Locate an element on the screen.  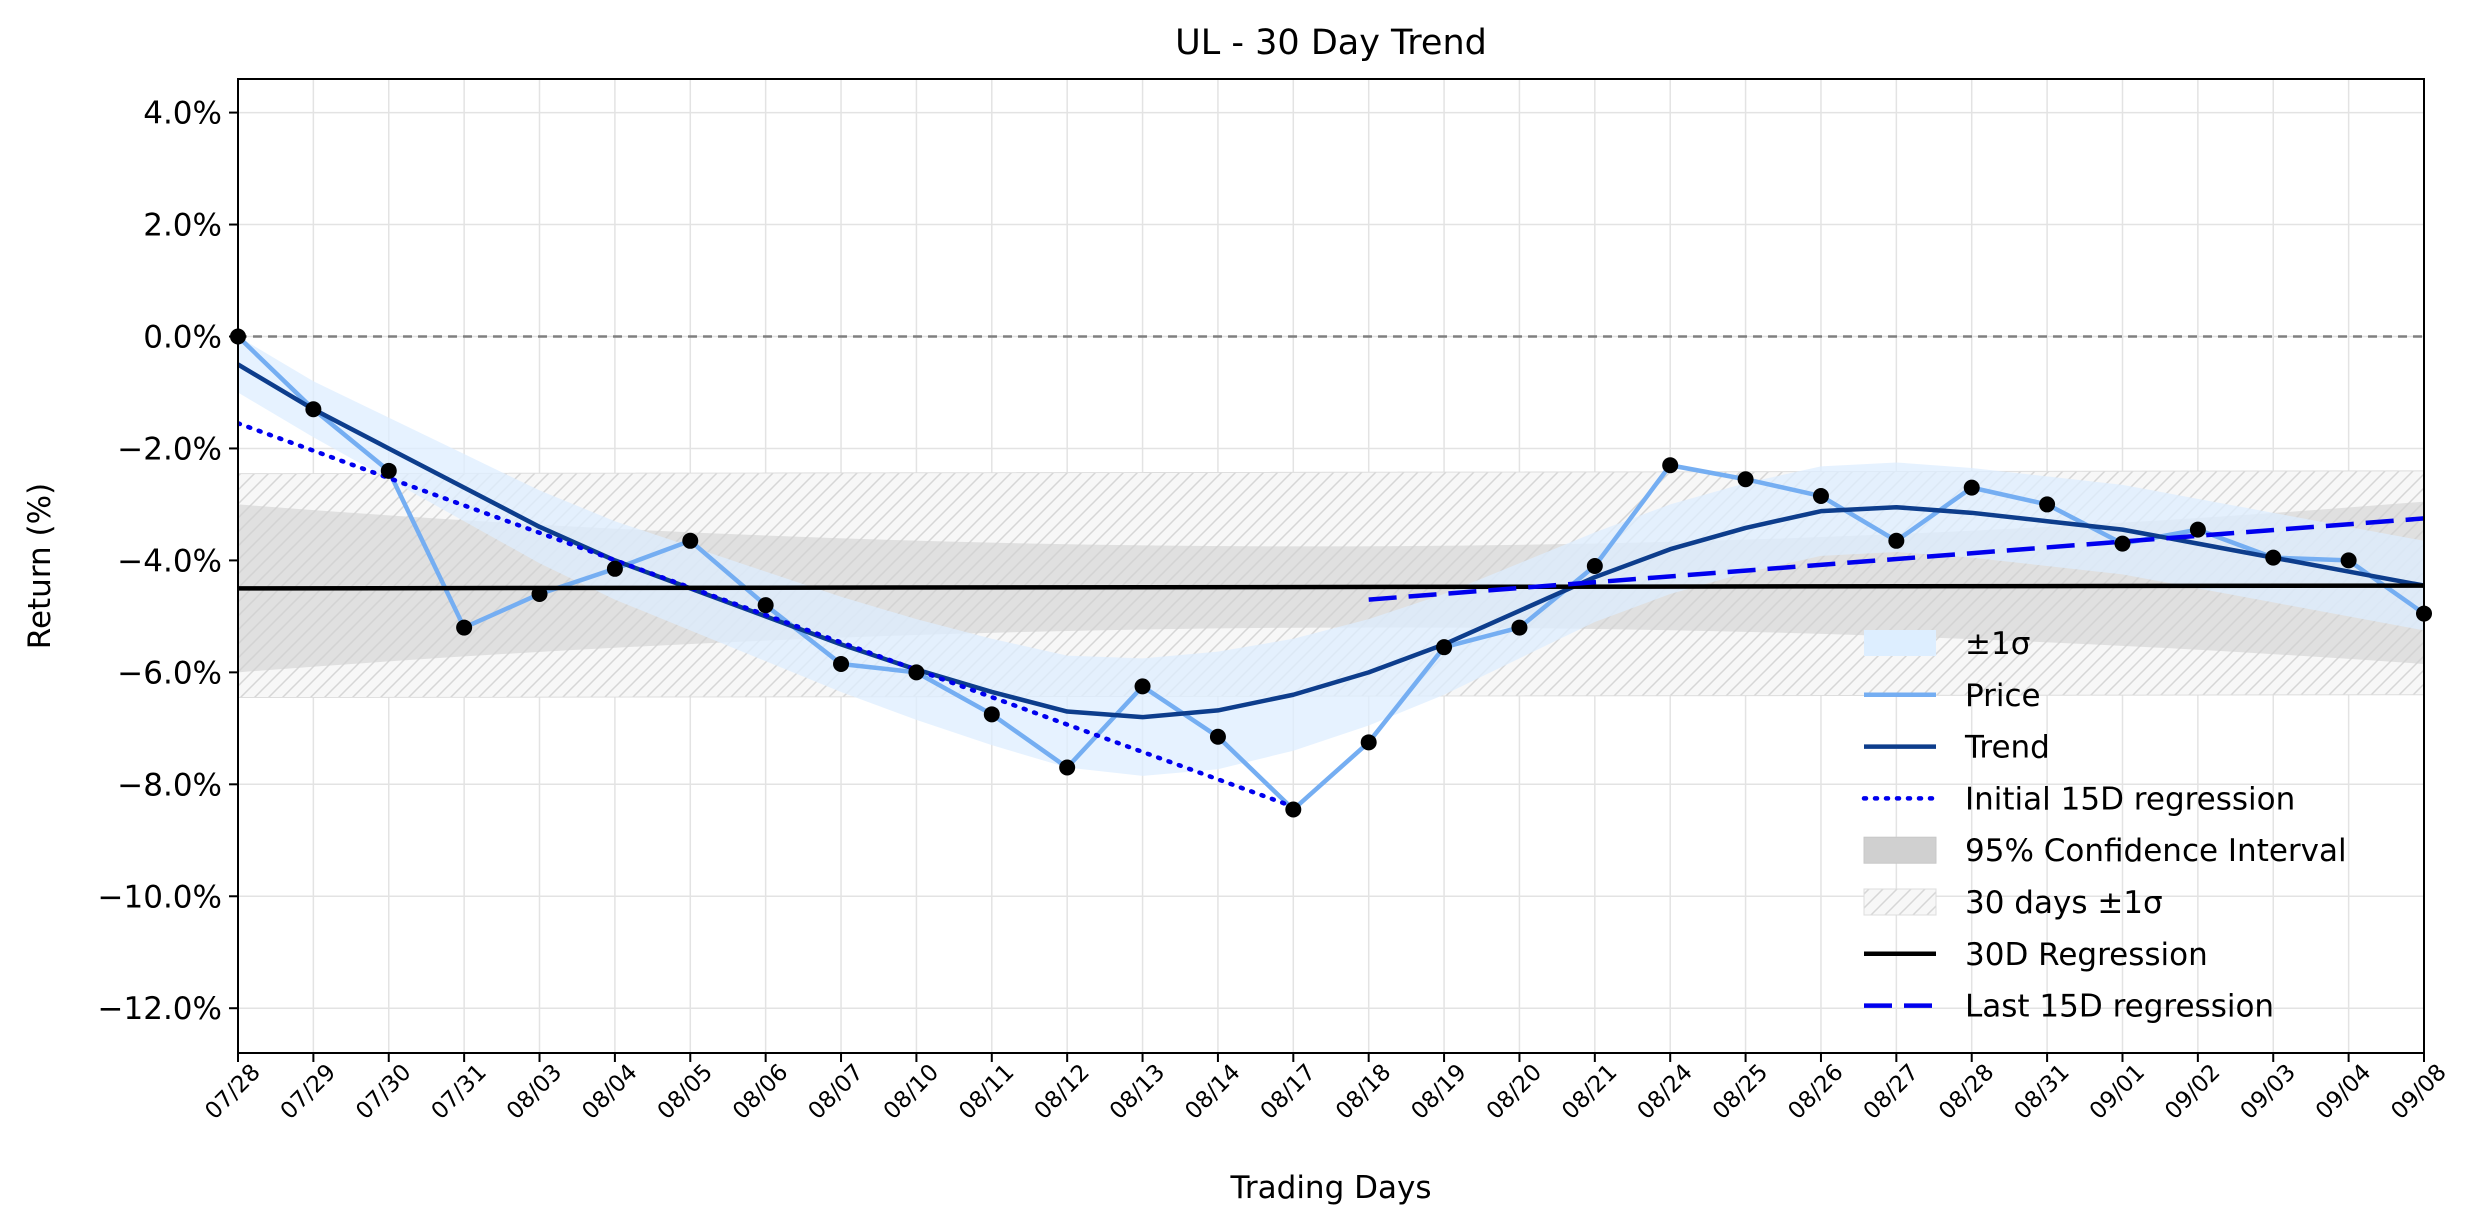
series-last-15d-regression-line is located at coordinates (1896, 559).